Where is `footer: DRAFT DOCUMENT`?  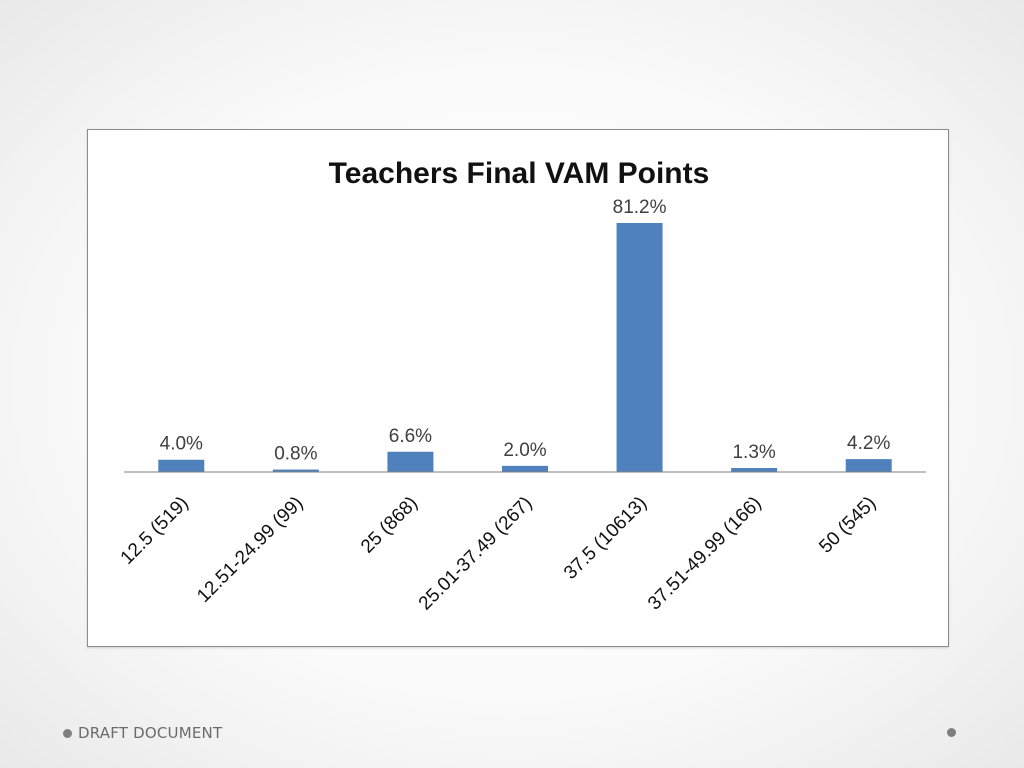
footer: DRAFT DOCUMENT is located at coordinates (142, 733).